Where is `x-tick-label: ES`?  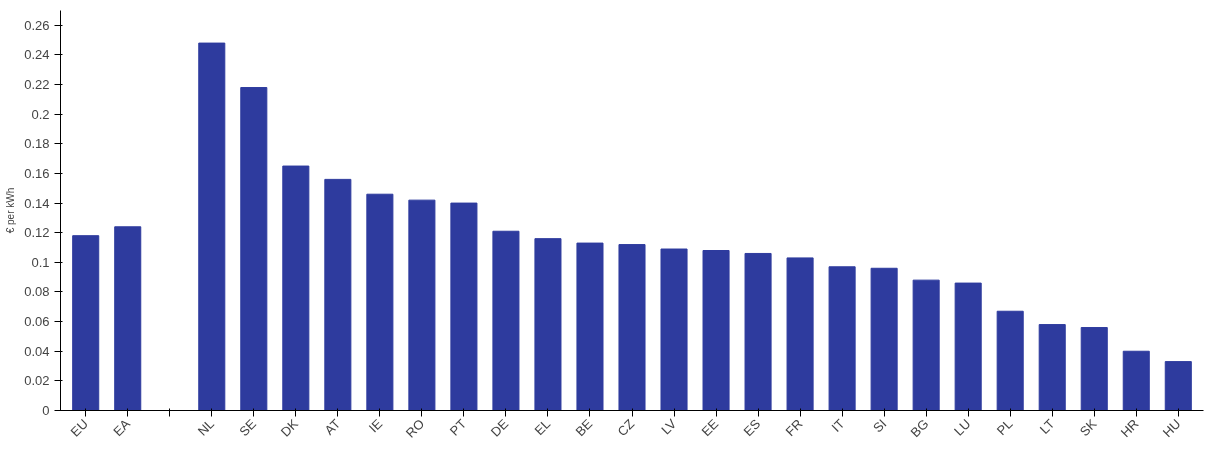
x-tick-label: ES is located at coordinates (752, 427).